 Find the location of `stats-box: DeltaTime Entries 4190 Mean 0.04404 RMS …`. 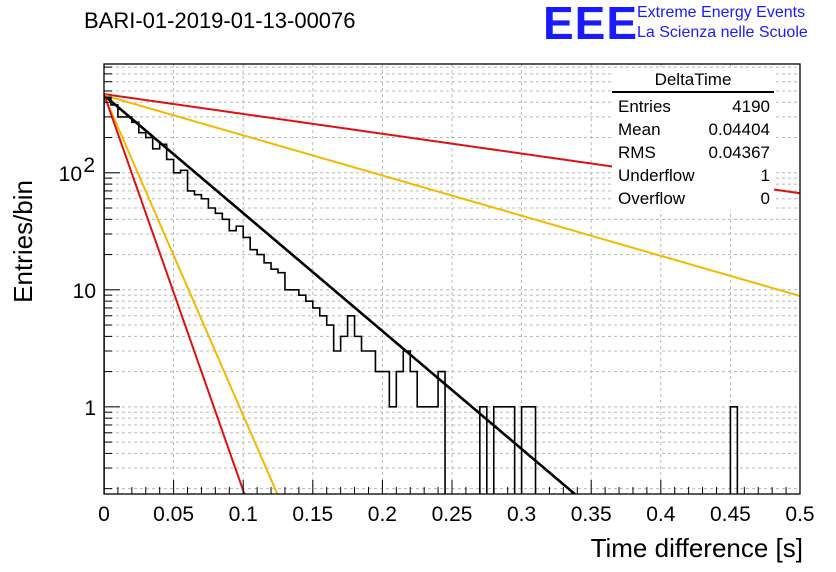

stats-box: DeltaTime Entries 4190 Mean 0.04404 RMS … is located at coordinates (693, 140).